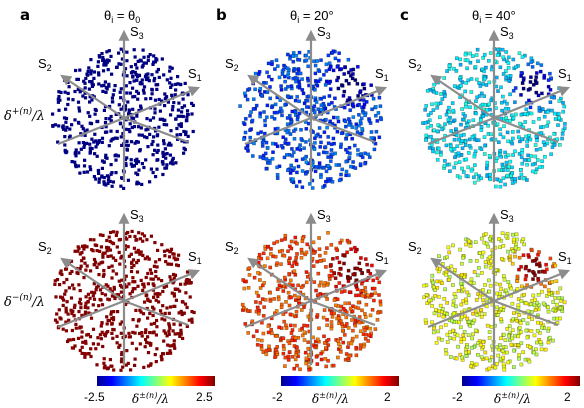  What do you see at coordinates (94, 397) in the screenshot?
I see `colorbar-a-min: -2.5` at bounding box center [94, 397].